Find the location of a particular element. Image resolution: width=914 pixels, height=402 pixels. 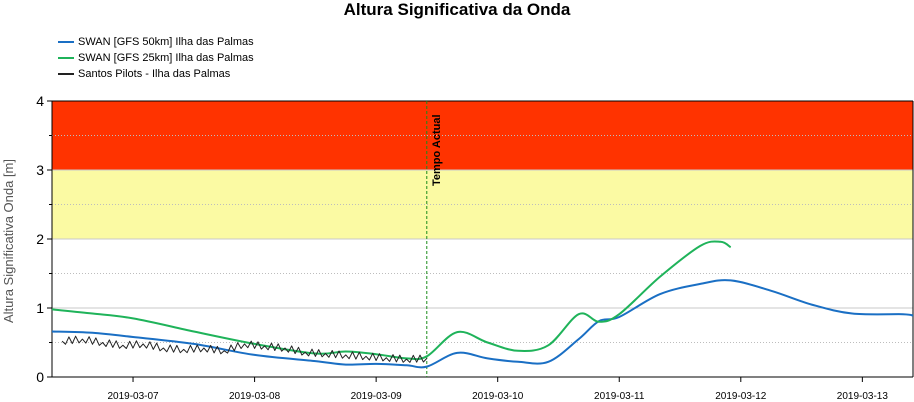

legend-item: Santos Pilots - Ilha das Palmas is located at coordinates (156, 74).